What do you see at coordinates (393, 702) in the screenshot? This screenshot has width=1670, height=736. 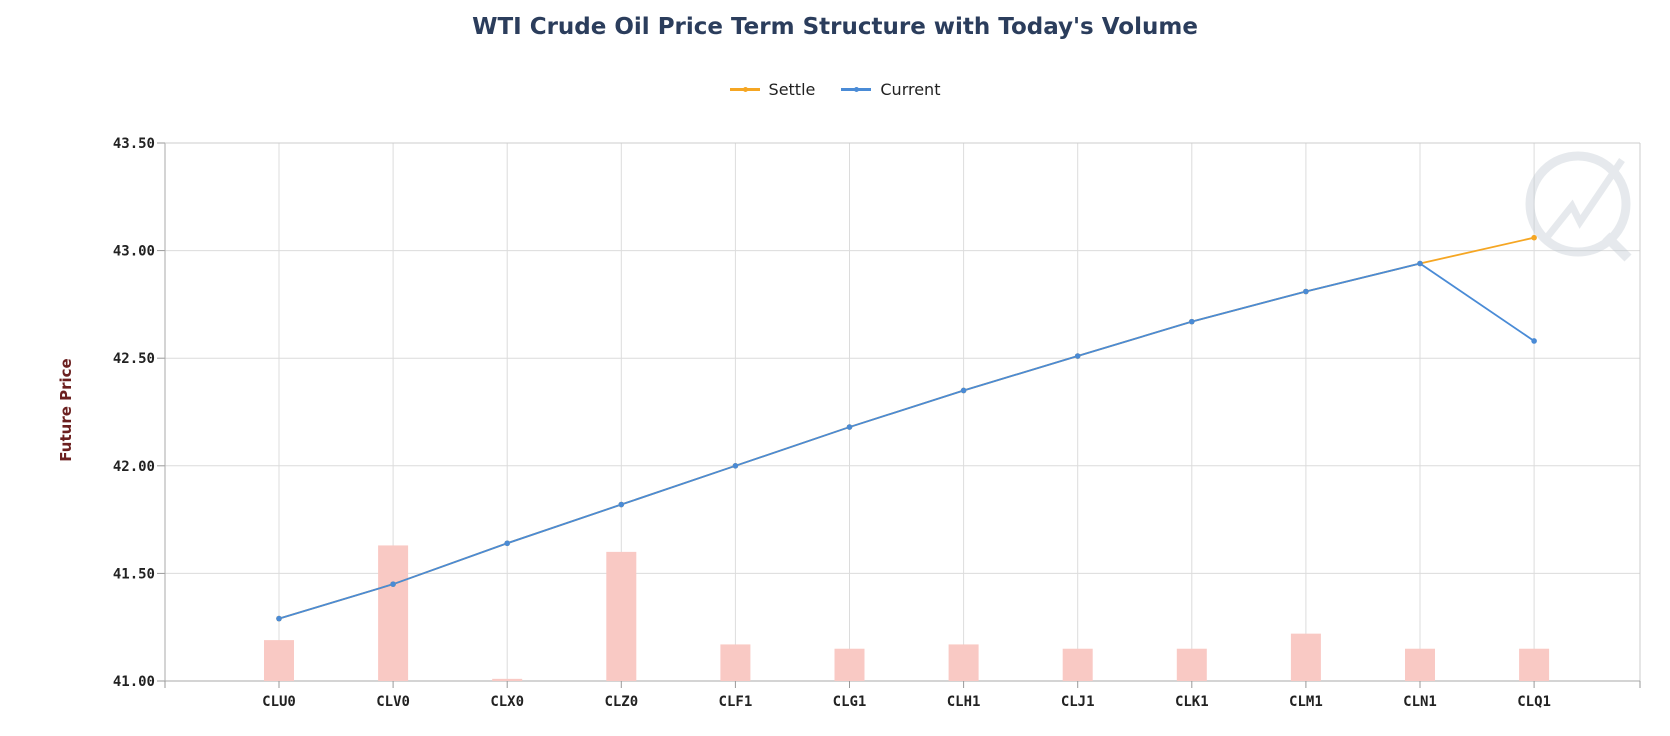 I see `x-tick-label: CLV0` at bounding box center [393, 702].